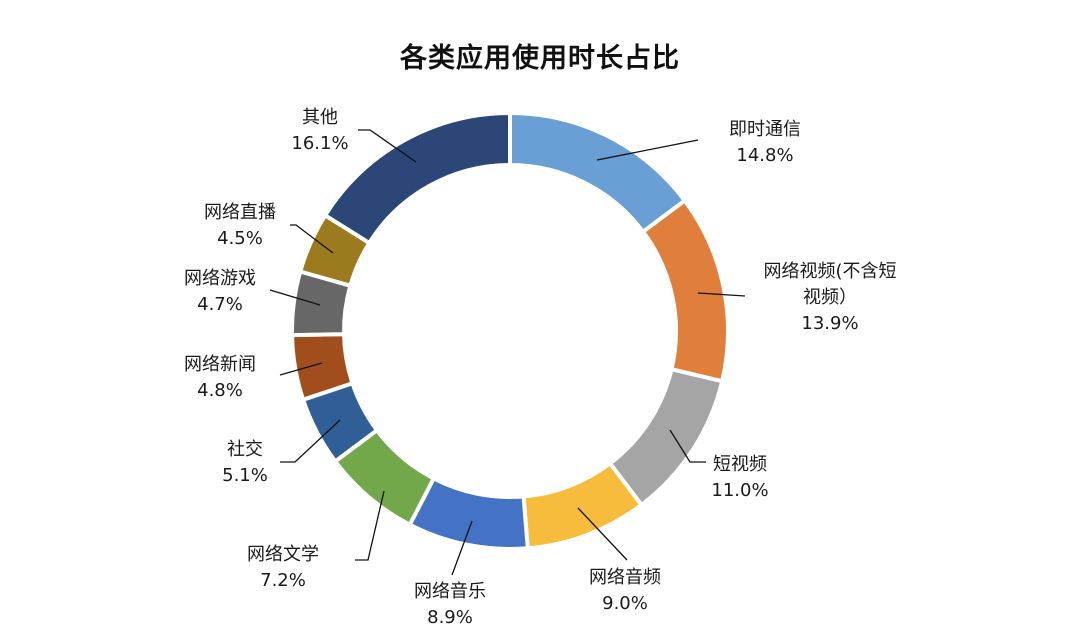 Image resolution: width=1080 pixels, height=642 pixels. What do you see at coordinates (625, 590) in the screenshot?
I see `label-online-audio: 网络音频 9.0%` at bounding box center [625, 590].